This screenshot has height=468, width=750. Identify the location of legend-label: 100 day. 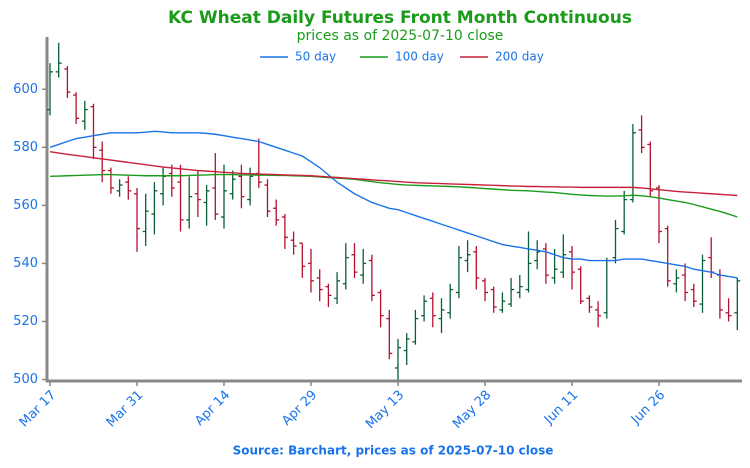
(419, 57).